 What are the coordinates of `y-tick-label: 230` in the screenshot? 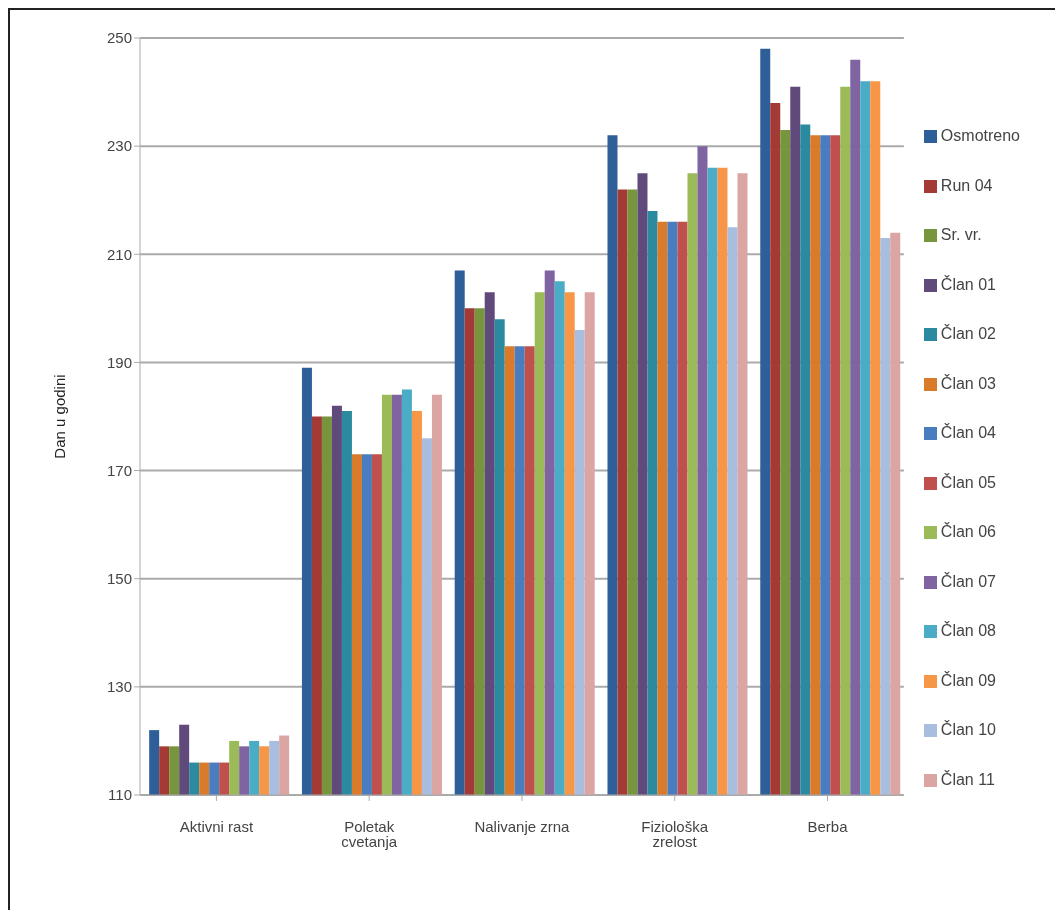 It's located at (119, 146).